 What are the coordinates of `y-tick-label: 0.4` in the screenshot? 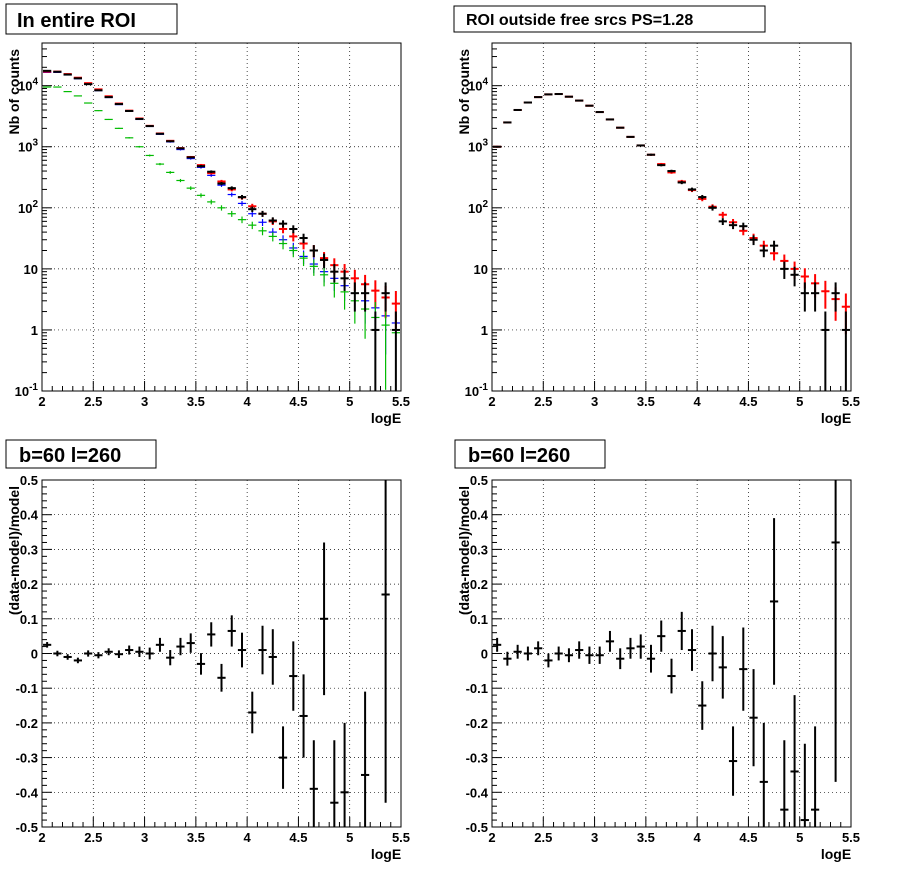 It's located at (479, 515).